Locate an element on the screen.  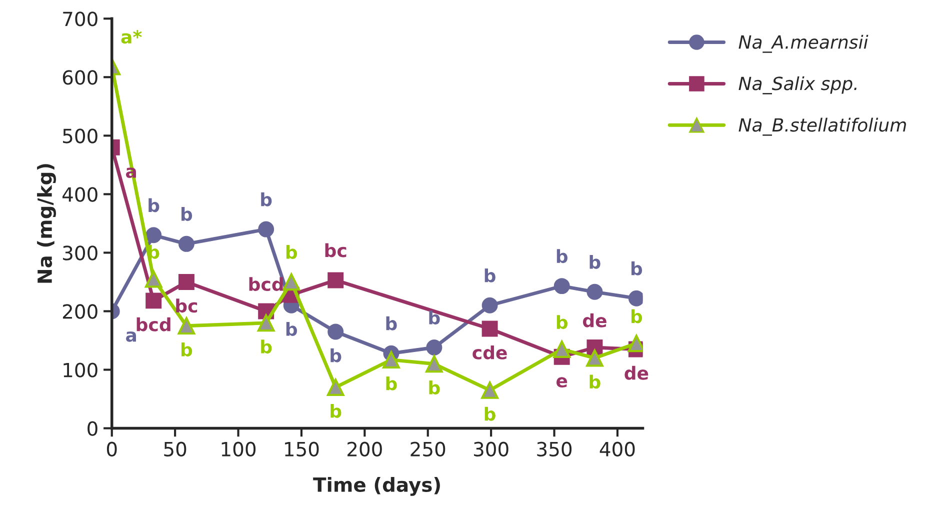
x-tick-label: 300 is located at coordinates (491, 449).